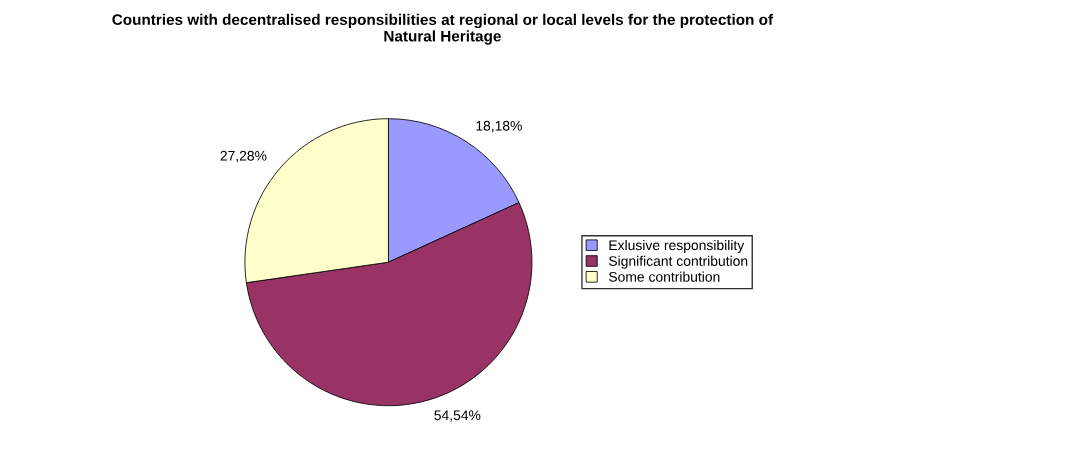 Image resolution: width=1079 pixels, height=460 pixels. What do you see at coordinates (499, 126) in the screenshot?
I see `data-label: 18,18%` at bounding box center [499, 126].